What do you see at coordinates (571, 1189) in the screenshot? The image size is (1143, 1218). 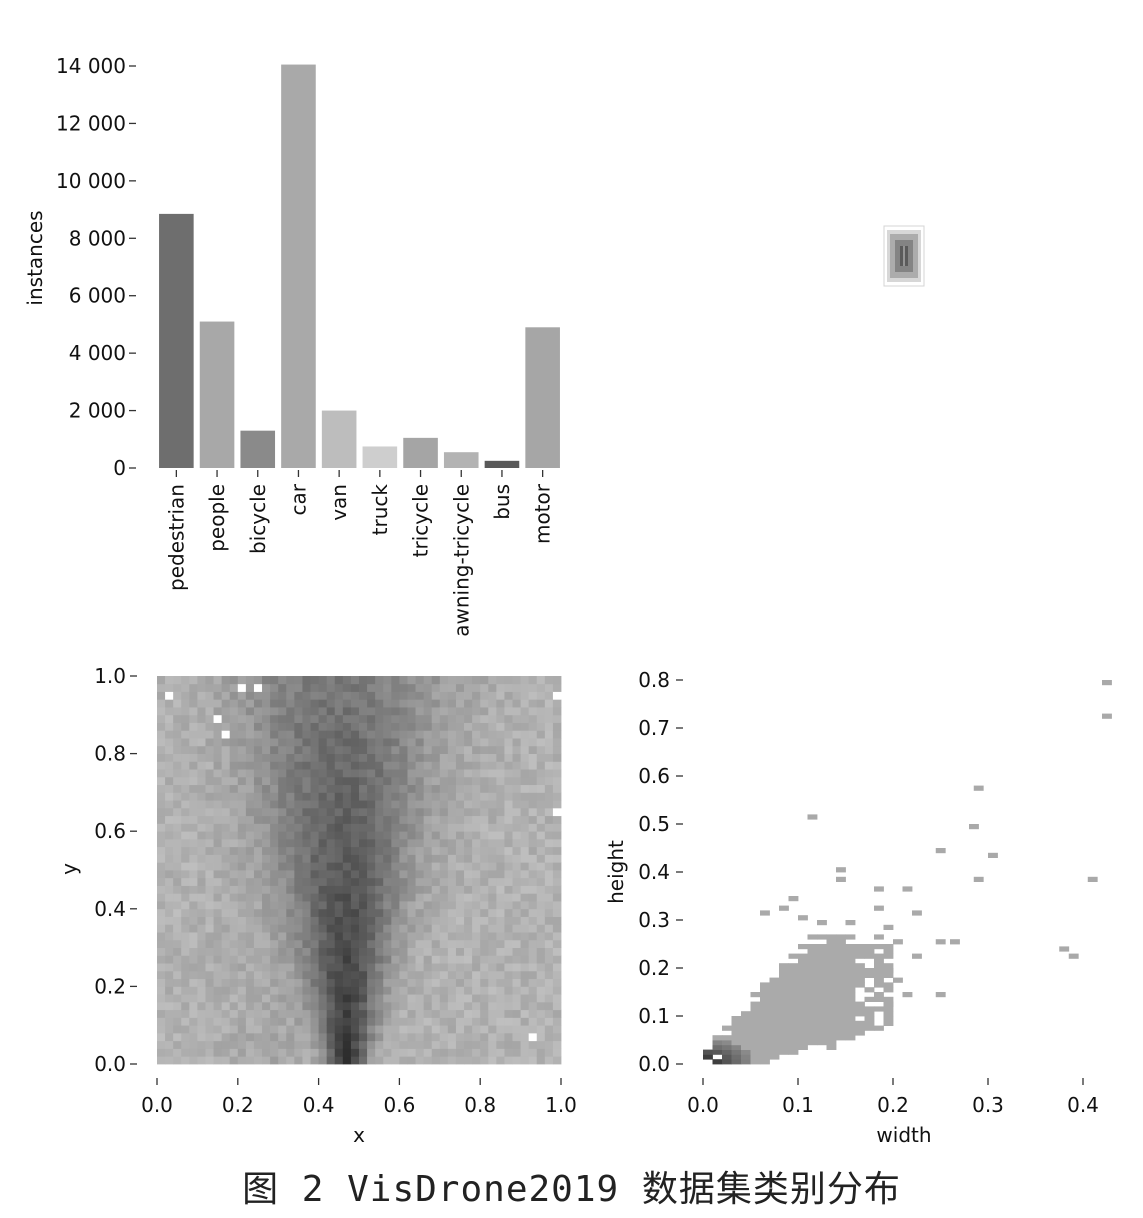 I see `figure-caption: 图 2 VisDrone2019 数据集类别分布` at bounding box center [571, 1189].